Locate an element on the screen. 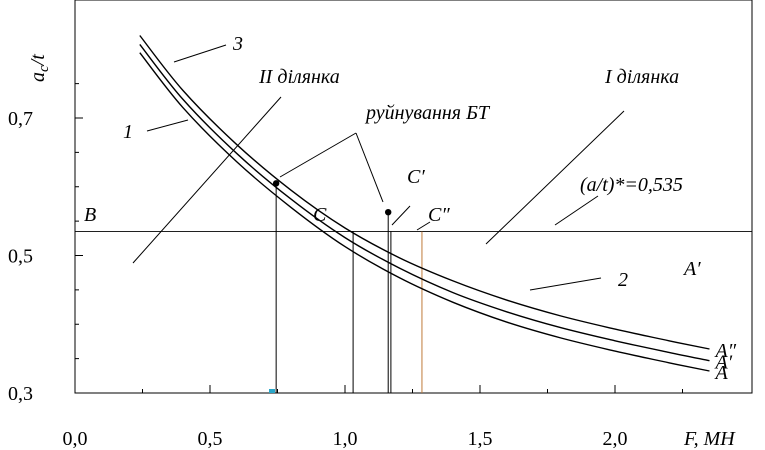 The height and width of the screenshot is (450, 765). x-tick-label: 2,0 is located at coordinates (615, 439).